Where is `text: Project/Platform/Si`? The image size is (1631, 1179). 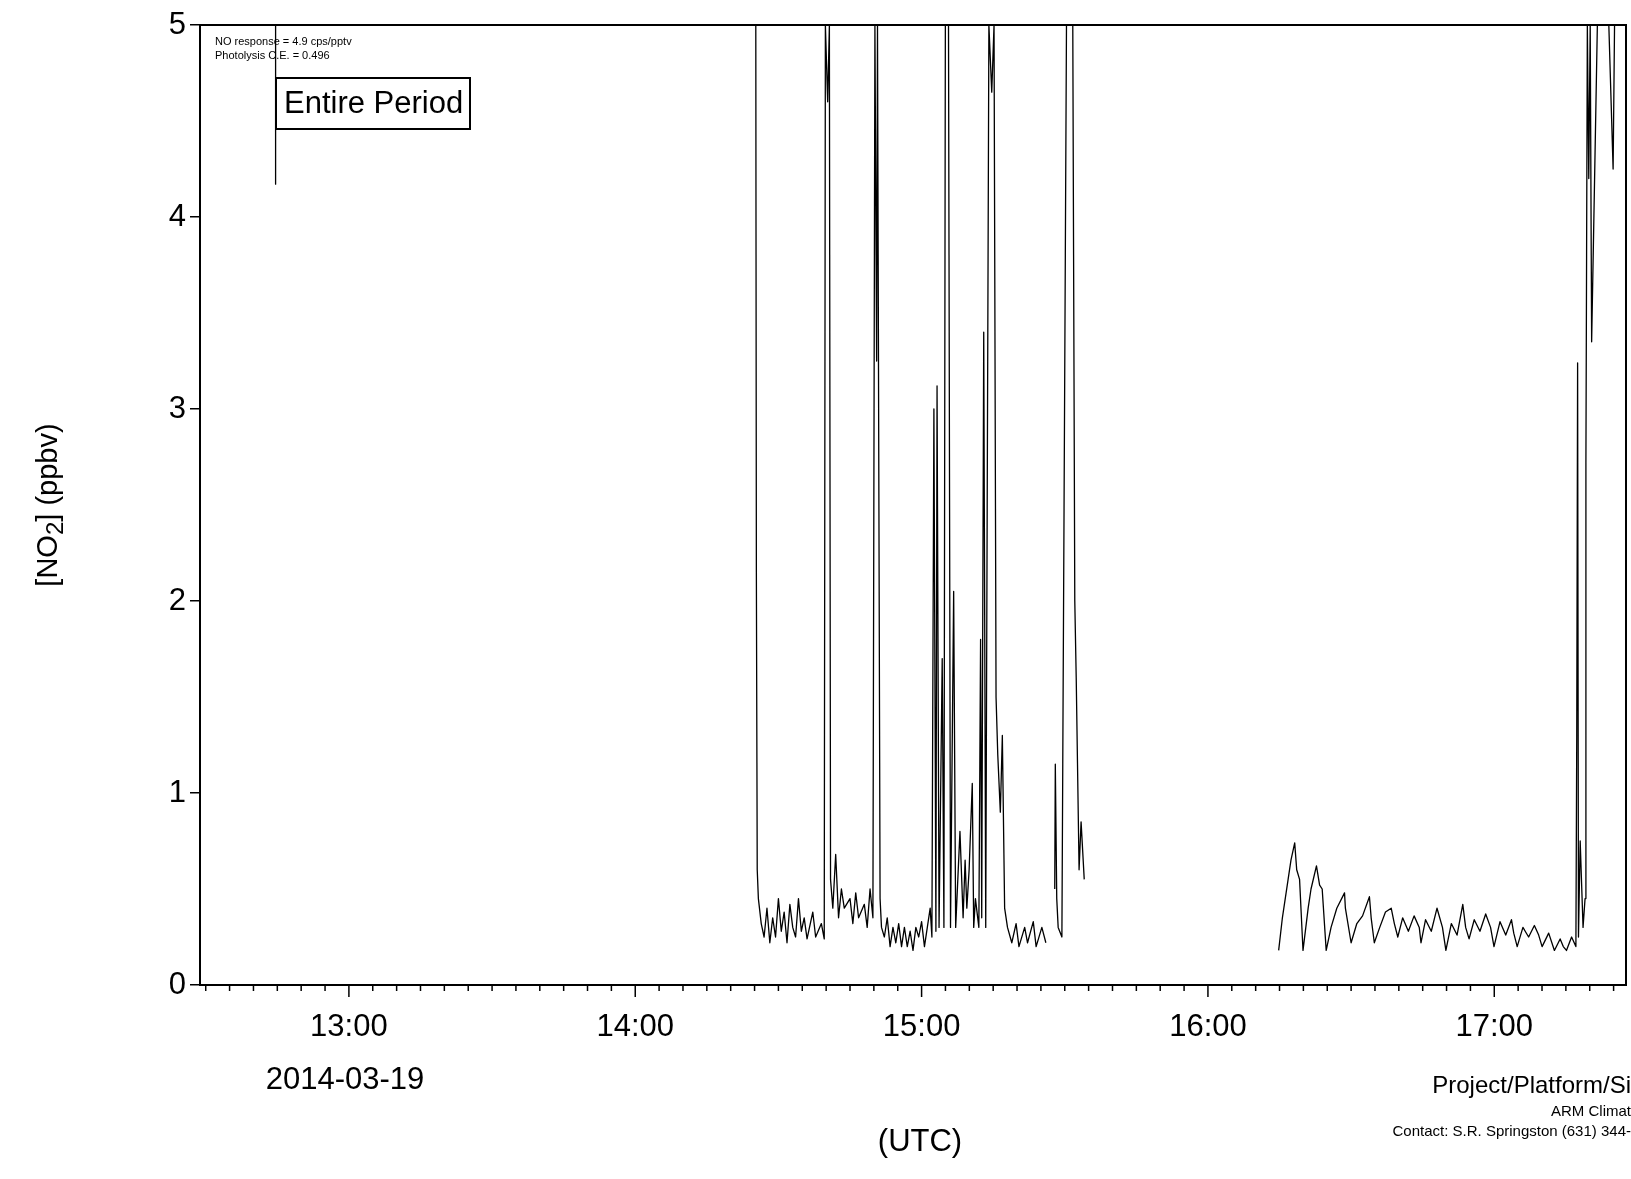 text: Project/Platform/Si is located at coordinates (1531, 1084).